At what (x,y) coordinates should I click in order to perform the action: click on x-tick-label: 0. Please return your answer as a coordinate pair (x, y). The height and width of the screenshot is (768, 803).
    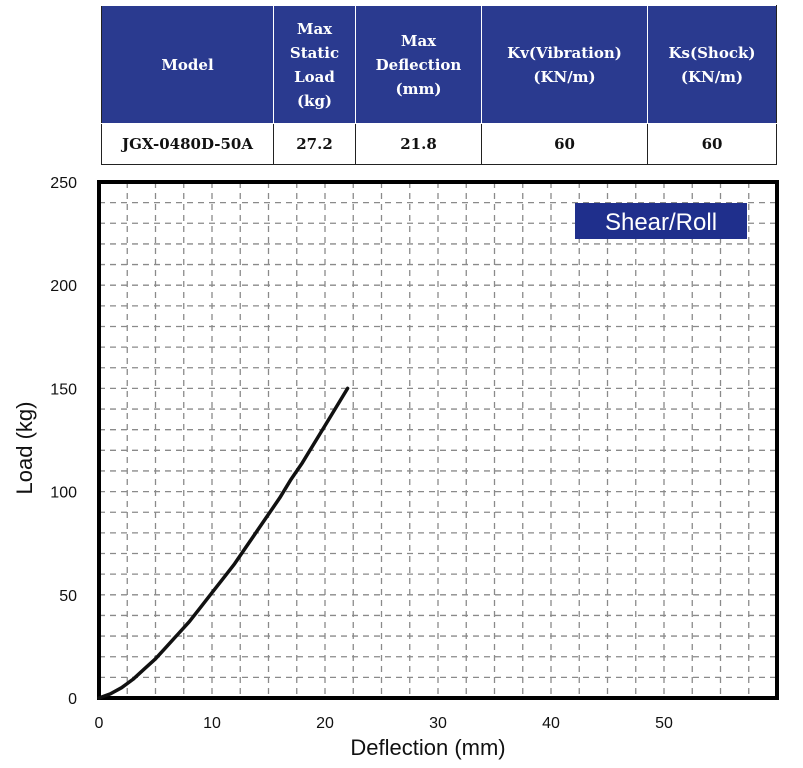
    Looking at the image, I should click on (99, 723).